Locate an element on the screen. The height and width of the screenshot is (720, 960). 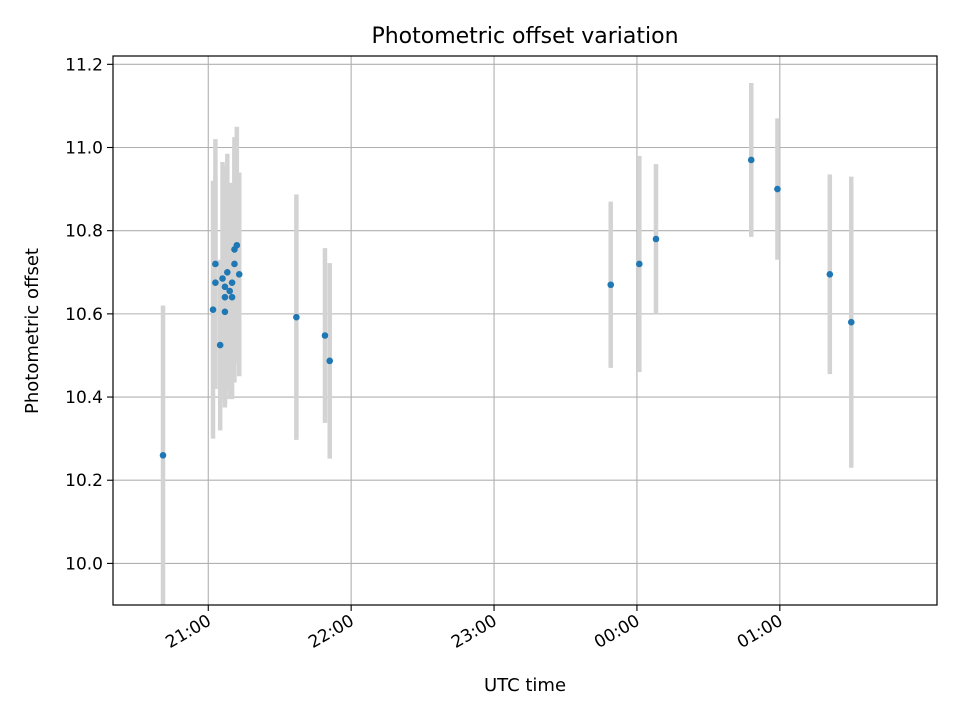
y-tick-label: 10.2 is located at coordinates (84, 481).